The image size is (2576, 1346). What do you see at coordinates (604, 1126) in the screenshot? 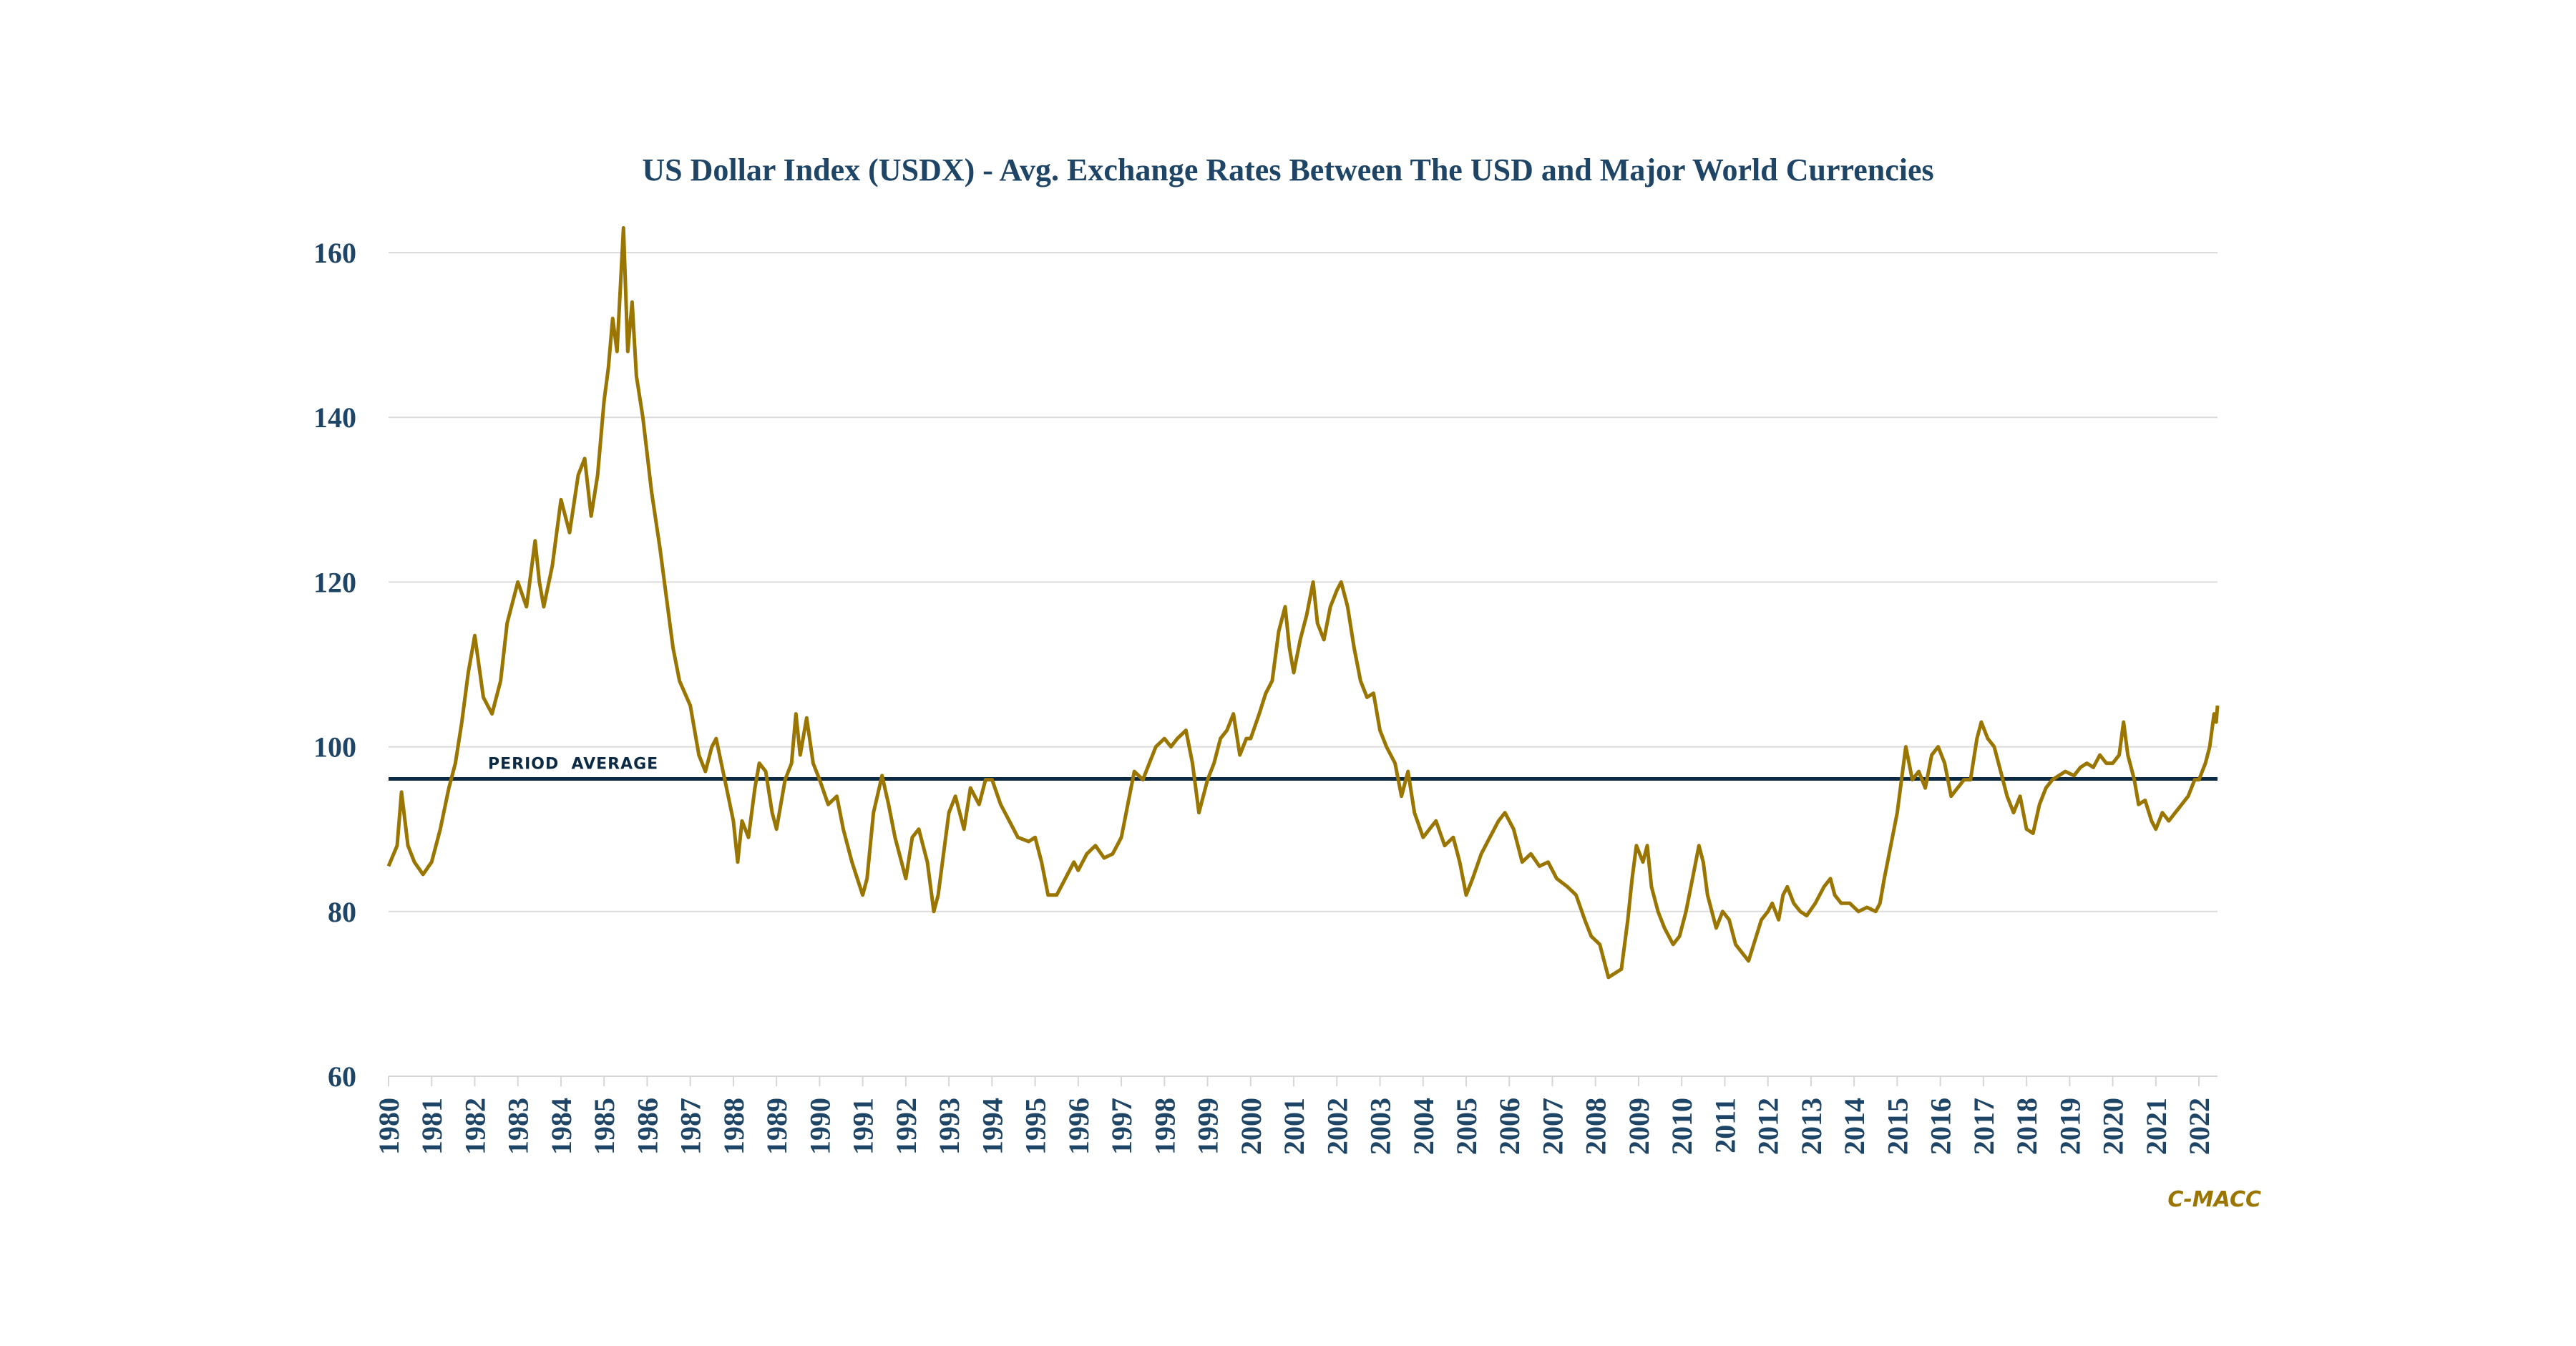
I see `x-tick-label: 1985` at bounding box center [604, 1126].